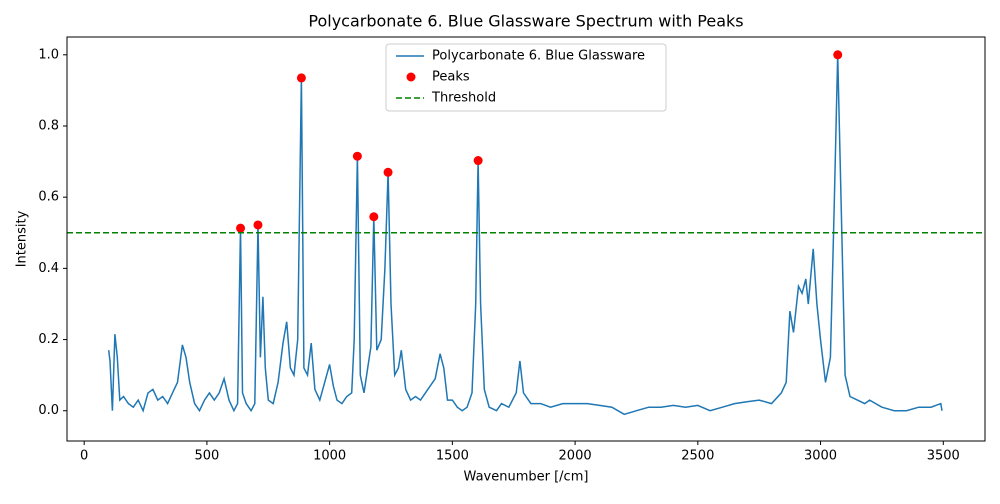 This screenshot has width=1000, height=504. Describe the element at coordinates (48, 410) in the screenshot. I see `y-tick-label: 0.0` at that location.